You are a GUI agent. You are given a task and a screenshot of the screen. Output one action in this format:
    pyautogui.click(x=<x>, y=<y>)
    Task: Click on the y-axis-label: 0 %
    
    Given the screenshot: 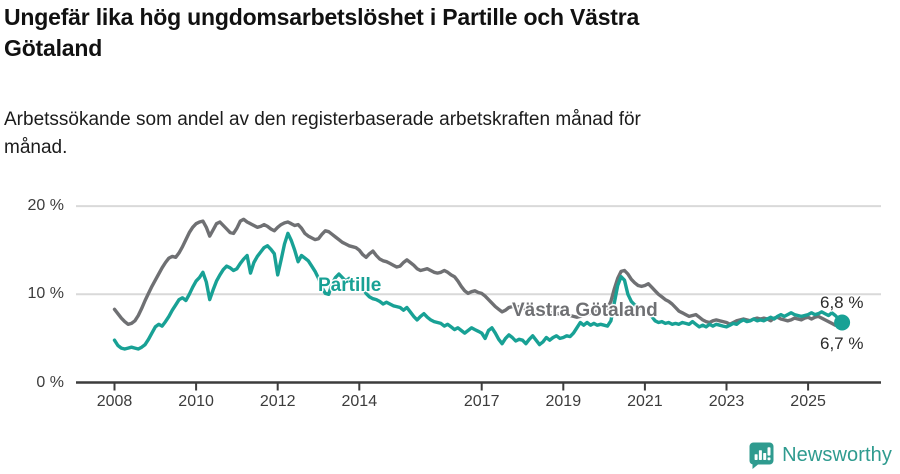 What is the action you would take?
    pyautogui.click(x=50, y=382)
    